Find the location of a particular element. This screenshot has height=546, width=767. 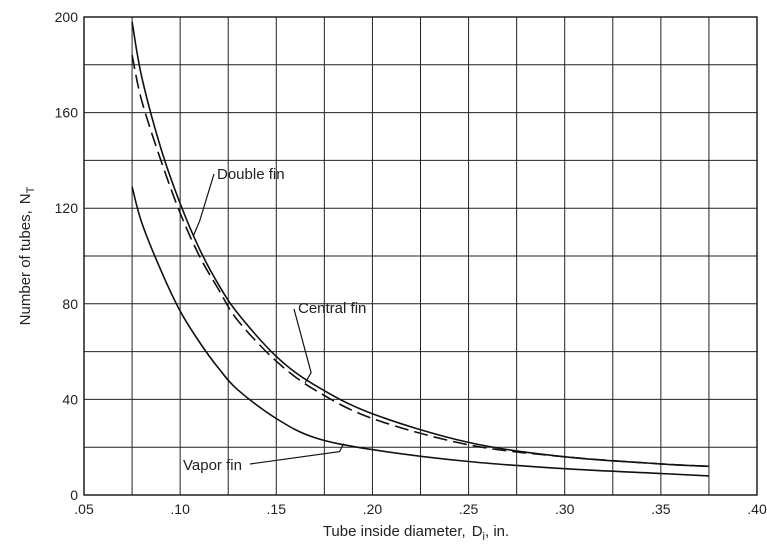

y-tick-label: 40 is located at coordinates (70, 399).